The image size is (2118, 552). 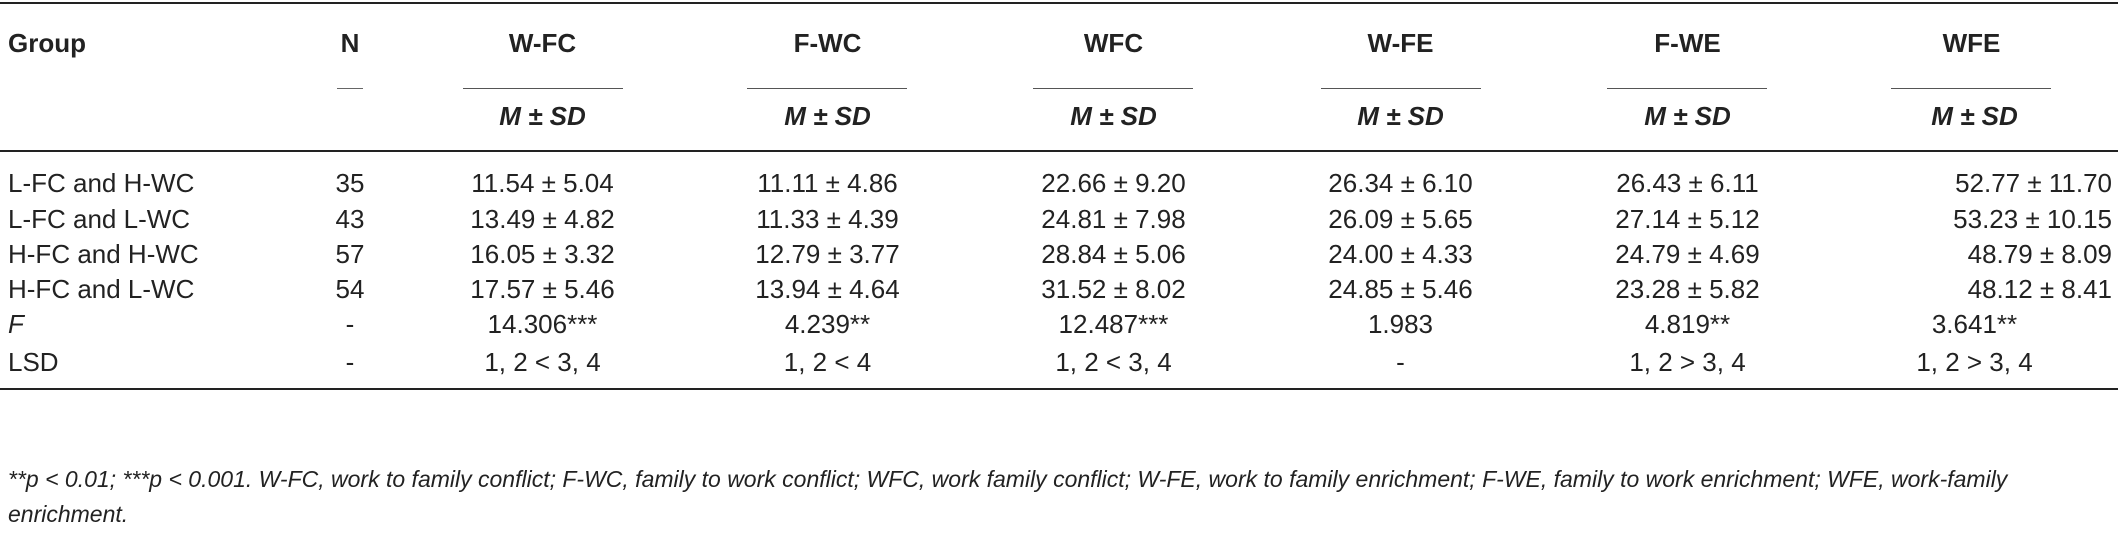 What do you see at coordinates (350, 182) in the screenshot?
I see `row-n: 35` at bounding box center [350, 182].